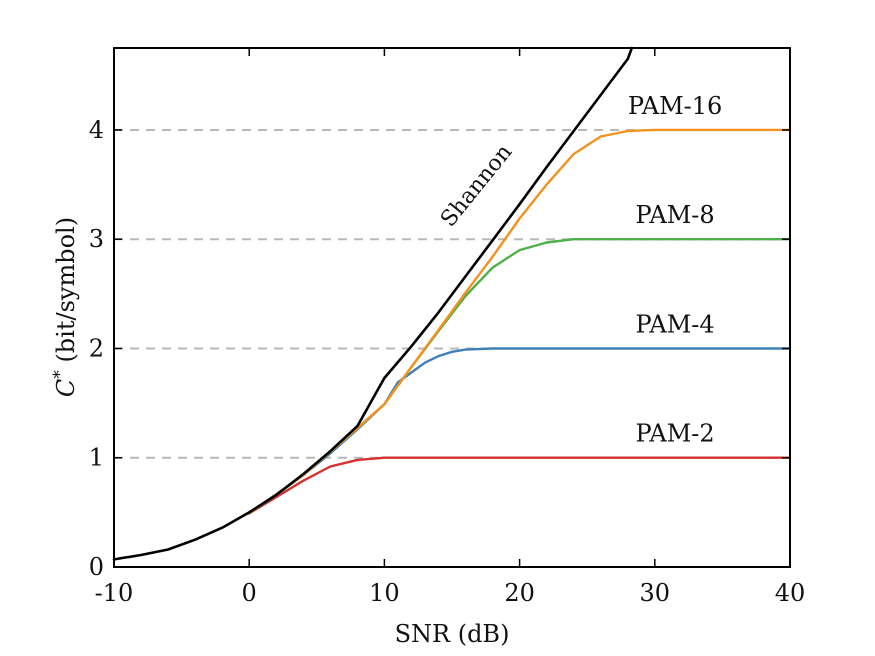  I want to click on x-tick-label: -10, so click(114, 593).